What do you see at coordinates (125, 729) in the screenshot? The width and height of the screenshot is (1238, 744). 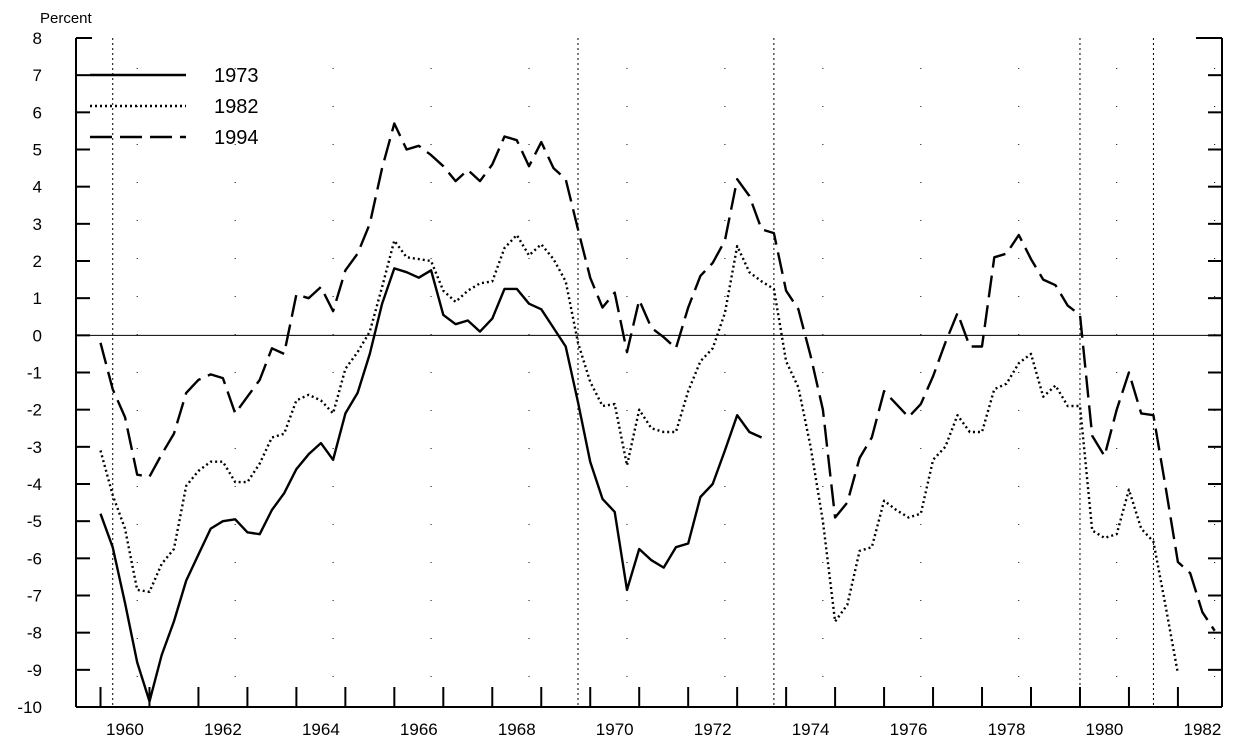 I see `x-tick-label: 1960` at bounding box center [125, 729].